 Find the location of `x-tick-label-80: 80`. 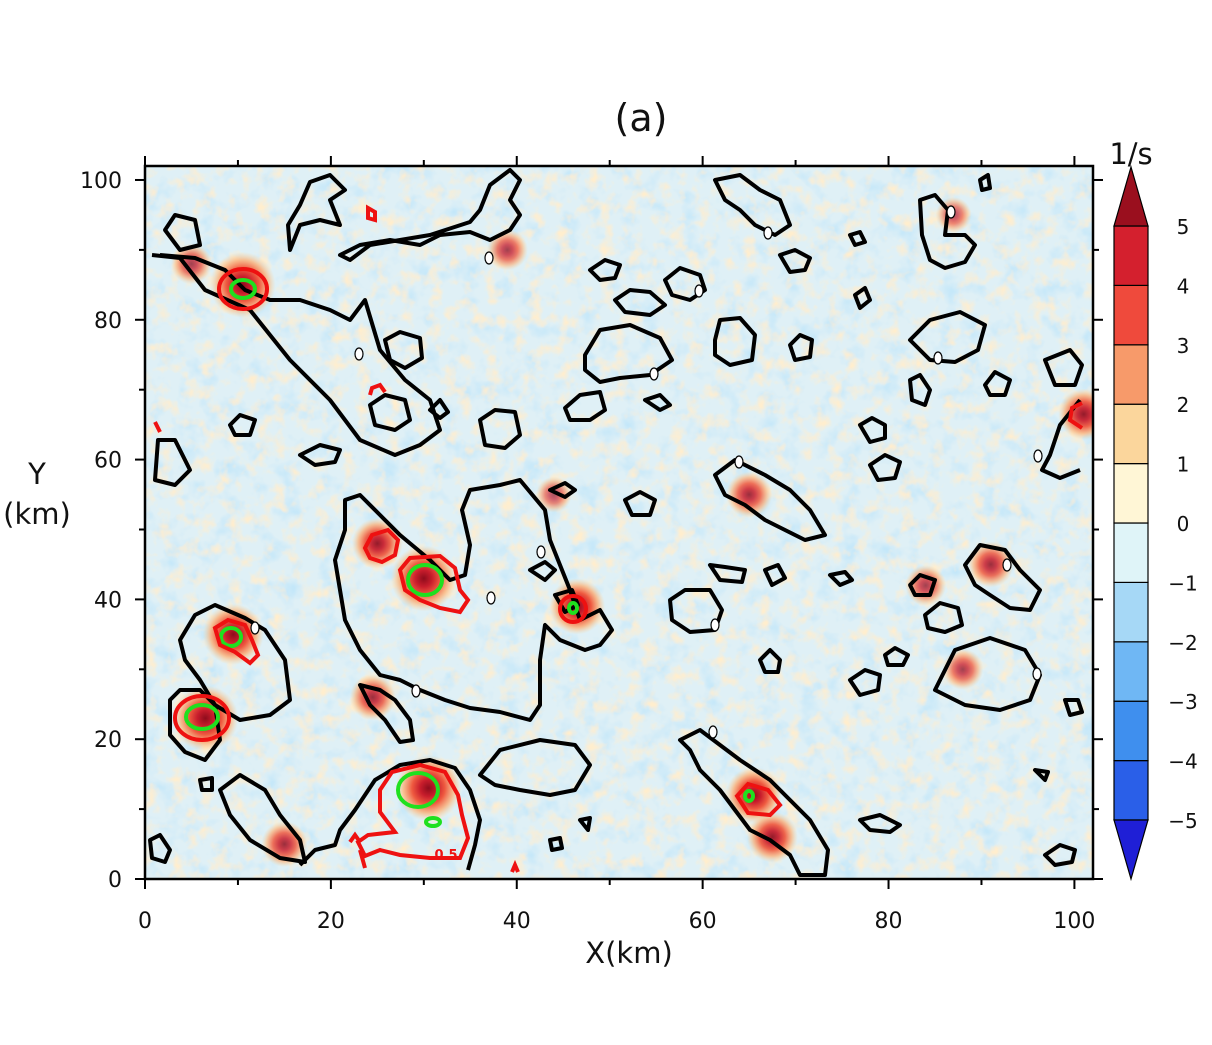

x-tick-label-80: 80 is located at coordinates (889, 921).